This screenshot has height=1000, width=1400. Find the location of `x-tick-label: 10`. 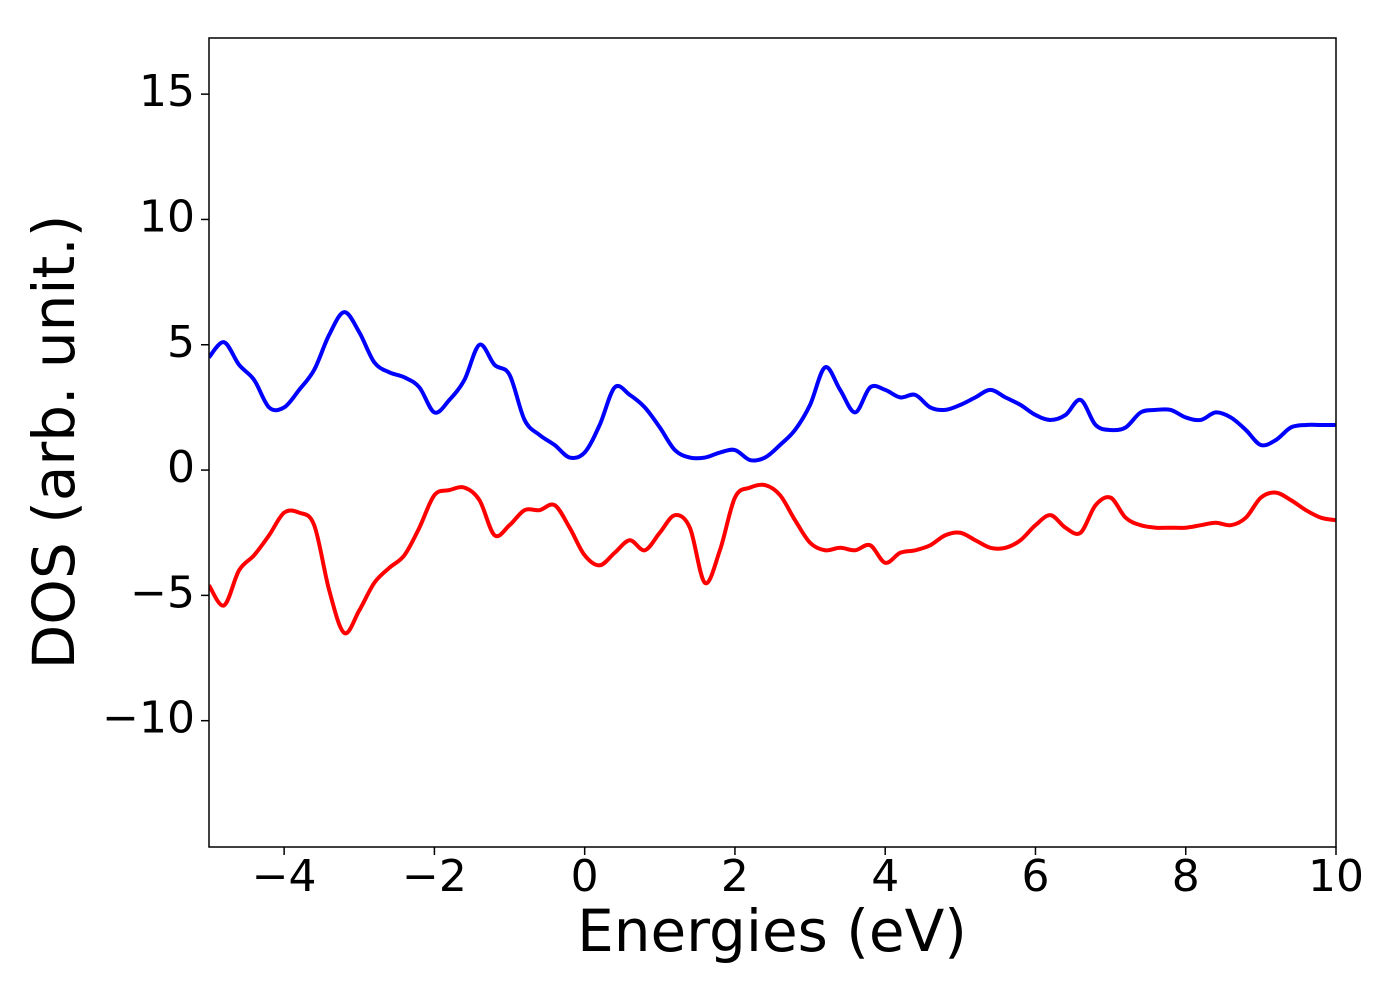

x-tick-label: 10 is located at coordinates (1336, 876).